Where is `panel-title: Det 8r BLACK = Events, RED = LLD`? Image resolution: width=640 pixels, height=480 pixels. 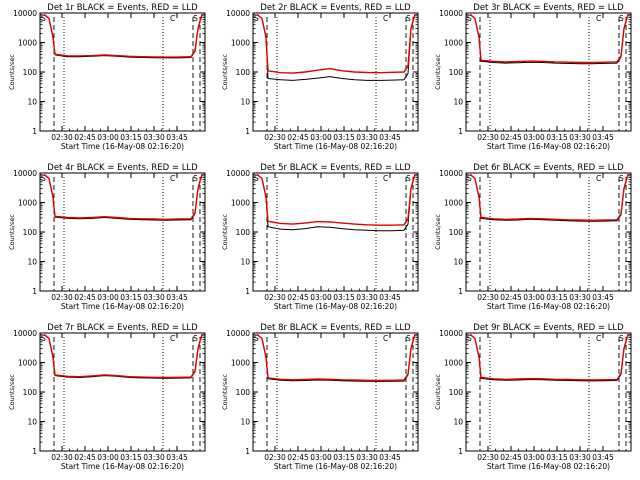 panel-title: Det 8r BLACK = Events, RED = LLD is located at coordinates (335, 328).